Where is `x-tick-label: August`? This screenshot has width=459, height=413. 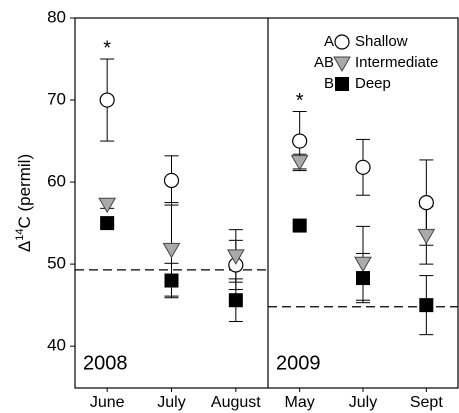 x-tick-label: August is located at coordinates (236, 402).